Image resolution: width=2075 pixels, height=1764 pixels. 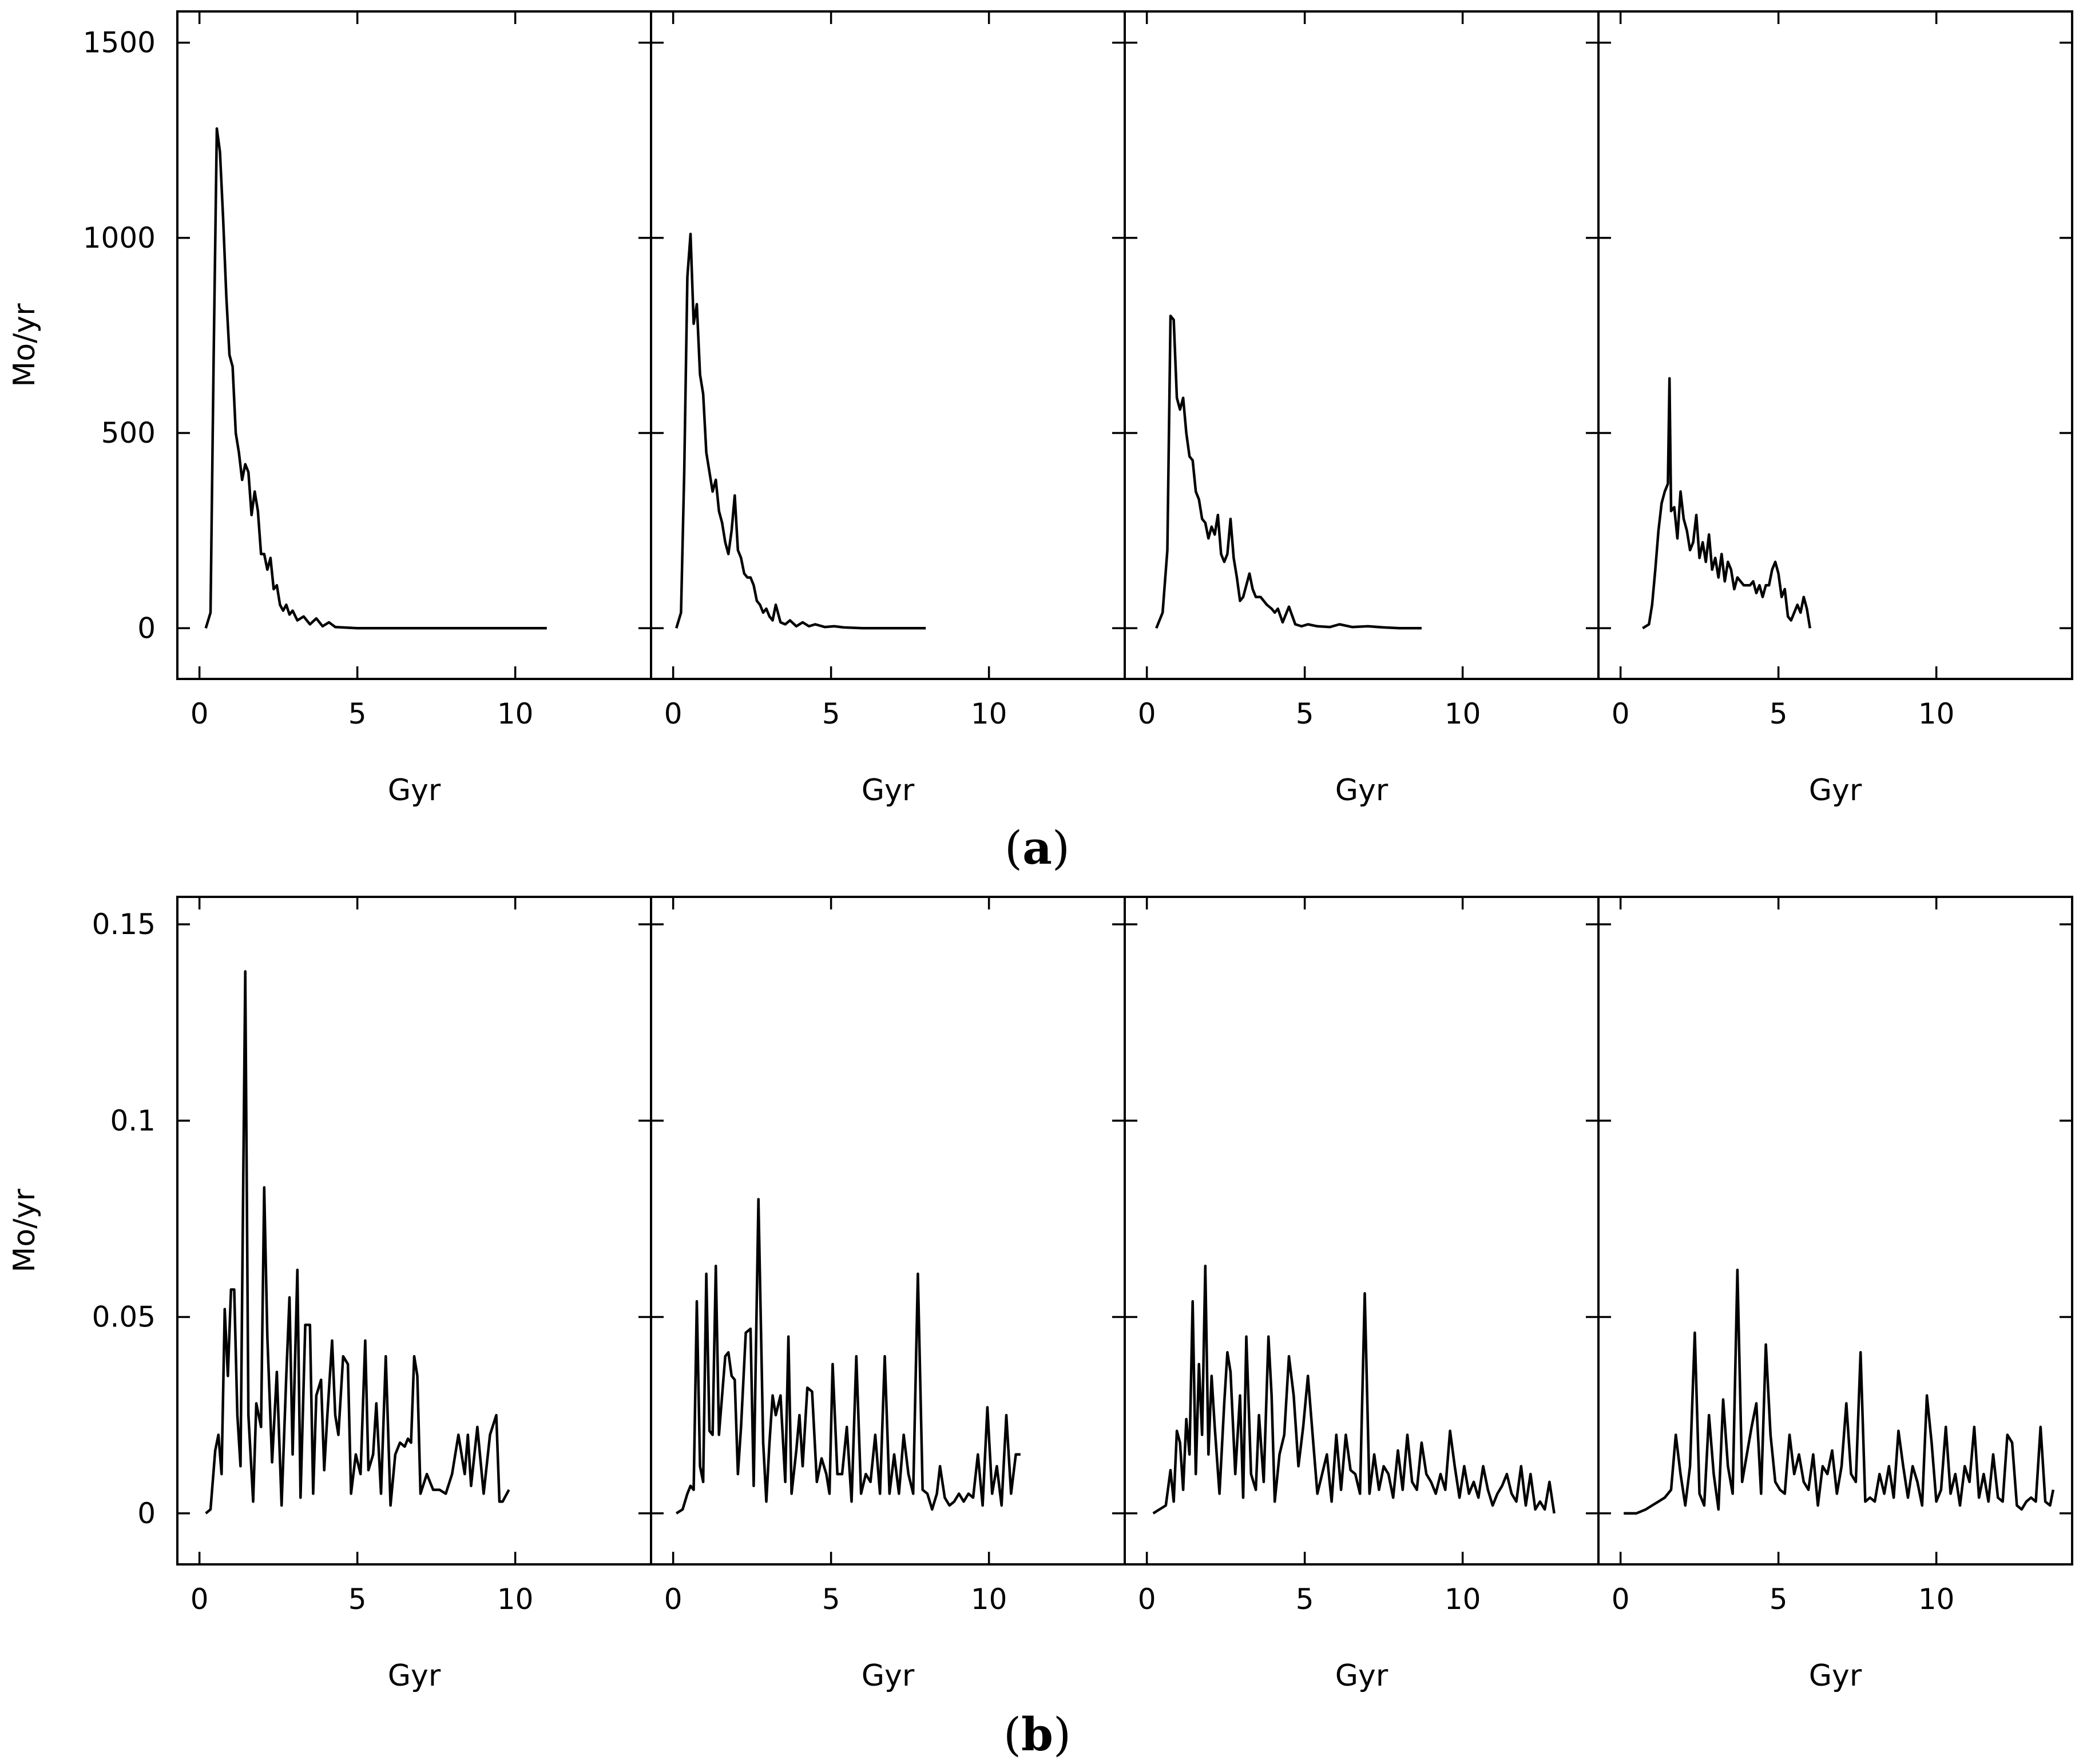 I want to click on panel-a-1: 0 5 10 0 500 1000 1500 Gyr Mo/yr, so click(x=329, y=409).